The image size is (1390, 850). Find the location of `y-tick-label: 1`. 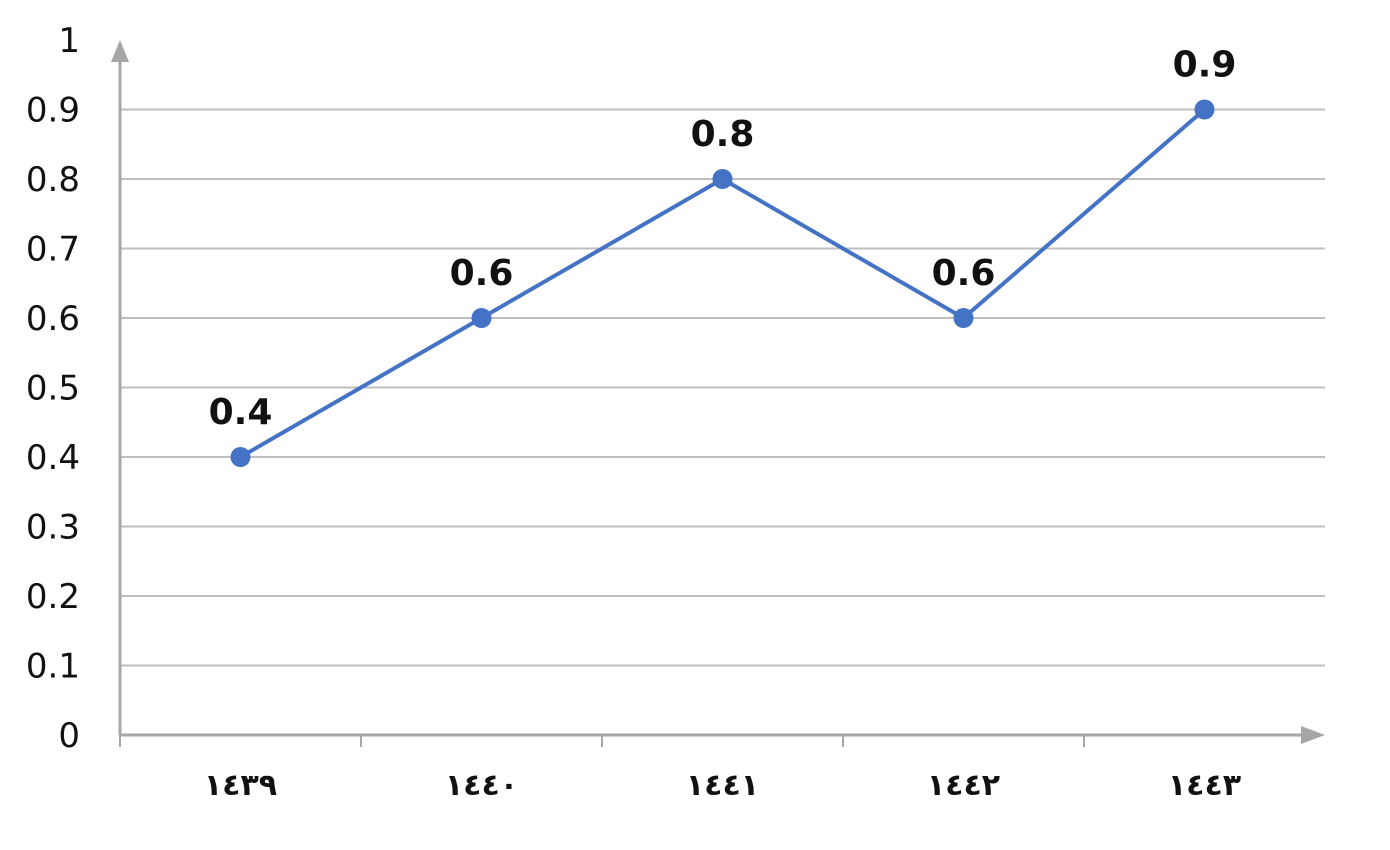

y-tick-label: 1 is located at coordinates (69, 41).